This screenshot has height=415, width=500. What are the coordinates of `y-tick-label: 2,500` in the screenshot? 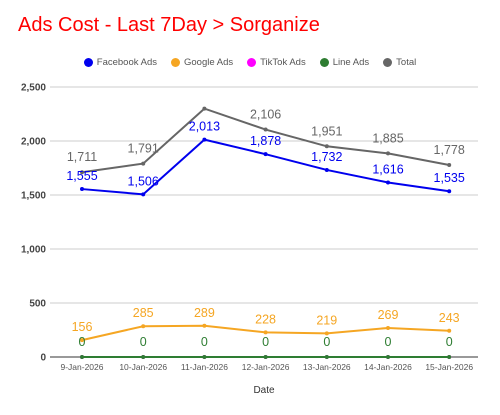 It's located at (33, 88).